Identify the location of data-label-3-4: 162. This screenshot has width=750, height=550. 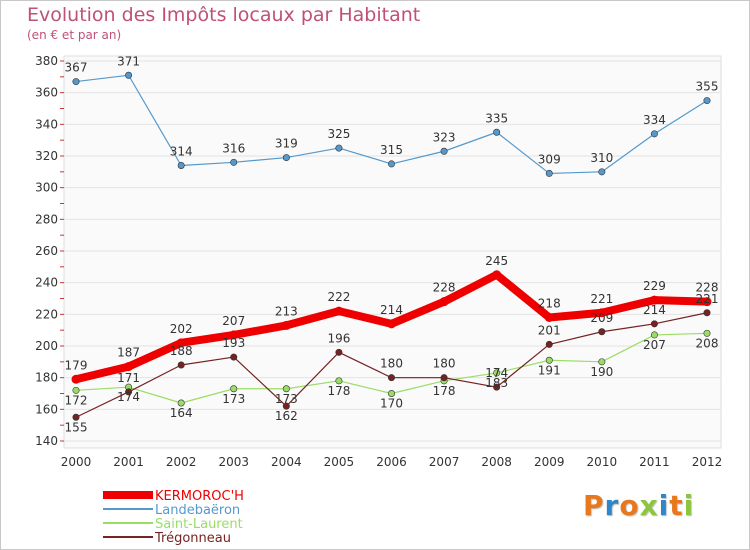
(286, 416).